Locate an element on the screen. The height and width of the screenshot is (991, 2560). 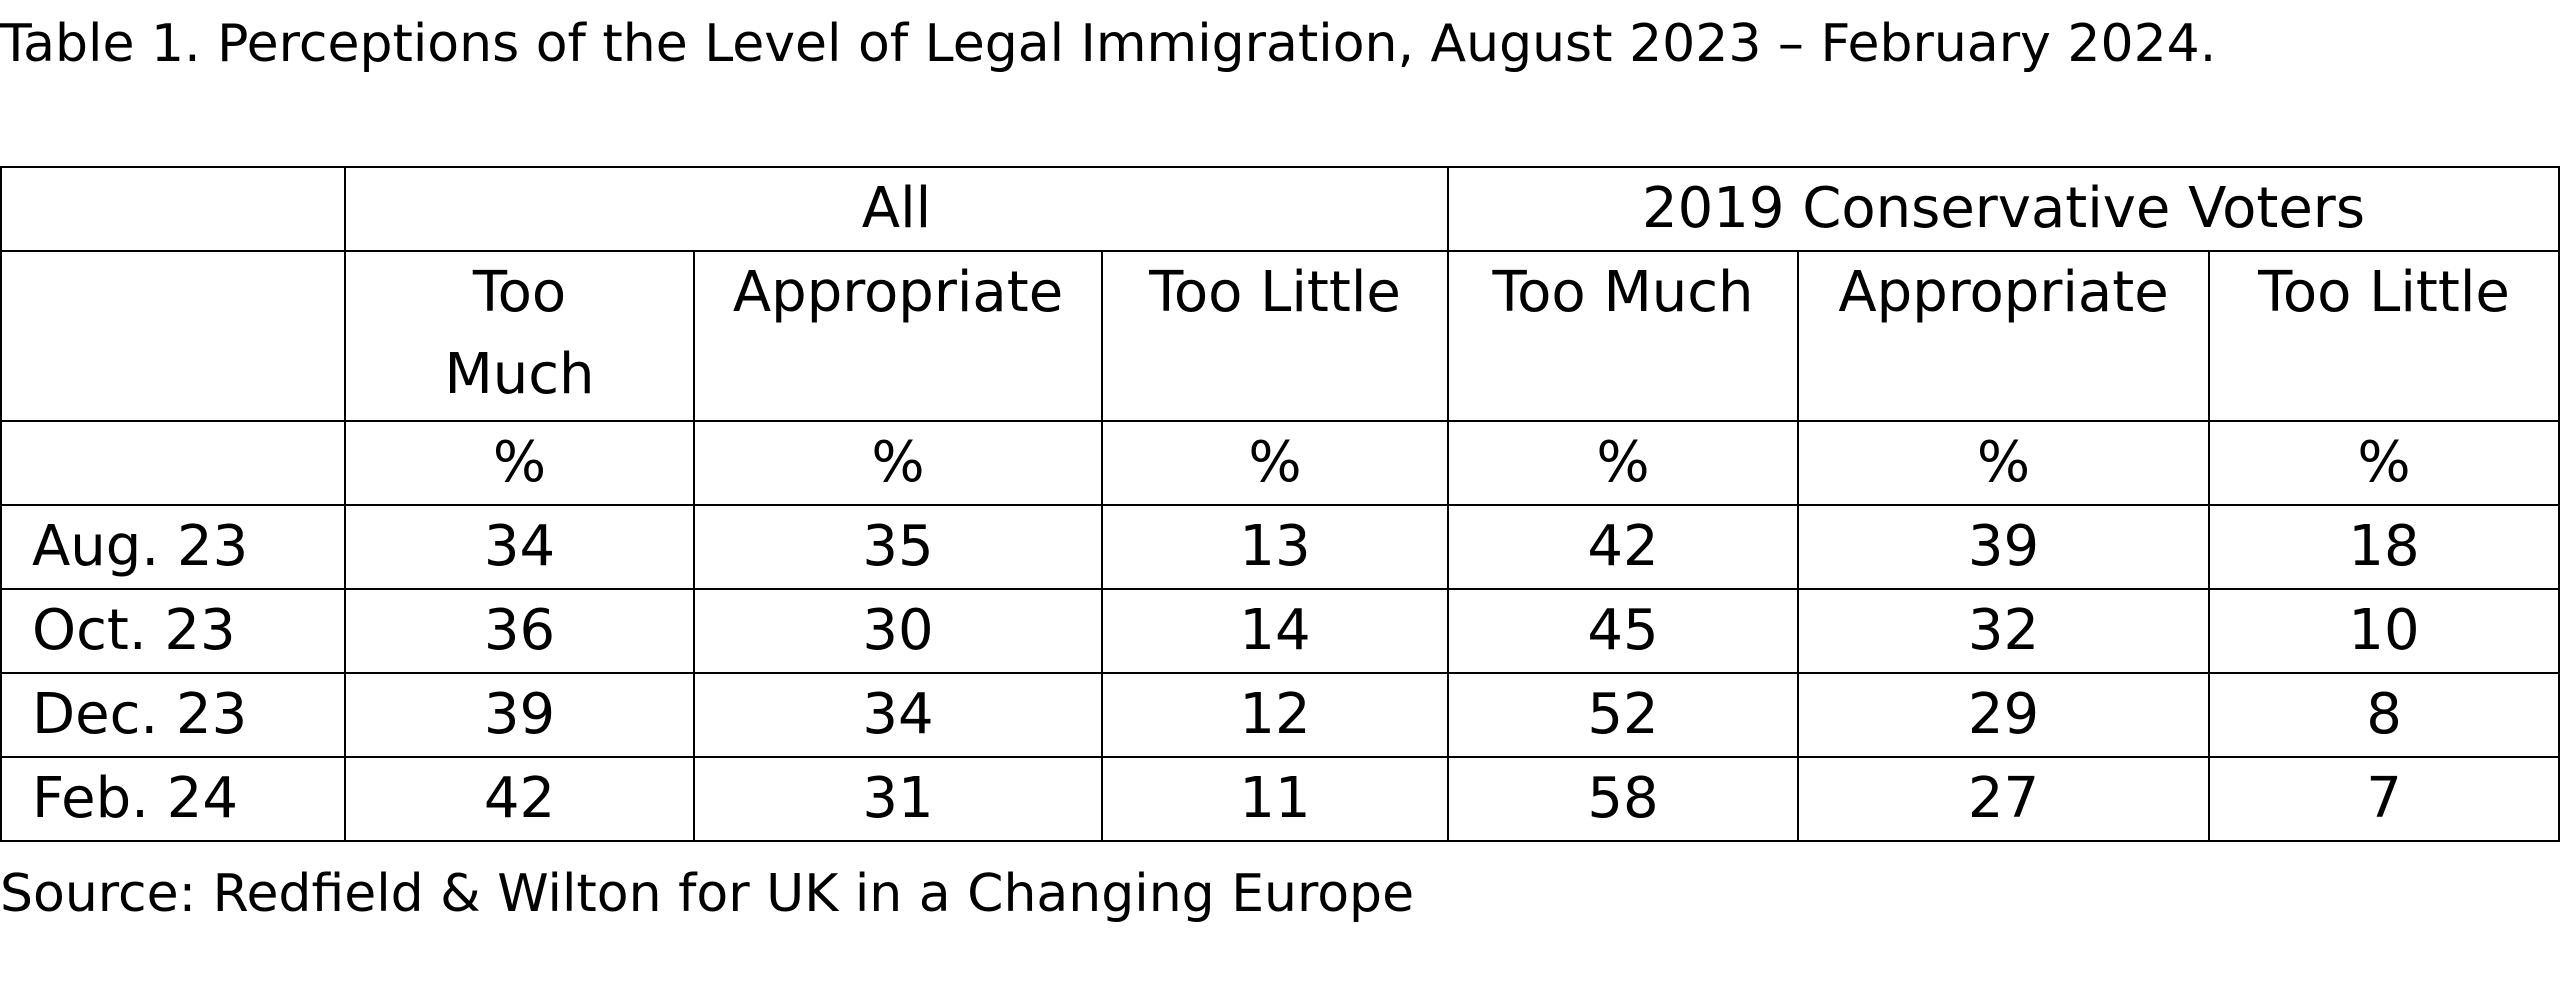
value-cell: 11 is located at coordinates (1275, 799).